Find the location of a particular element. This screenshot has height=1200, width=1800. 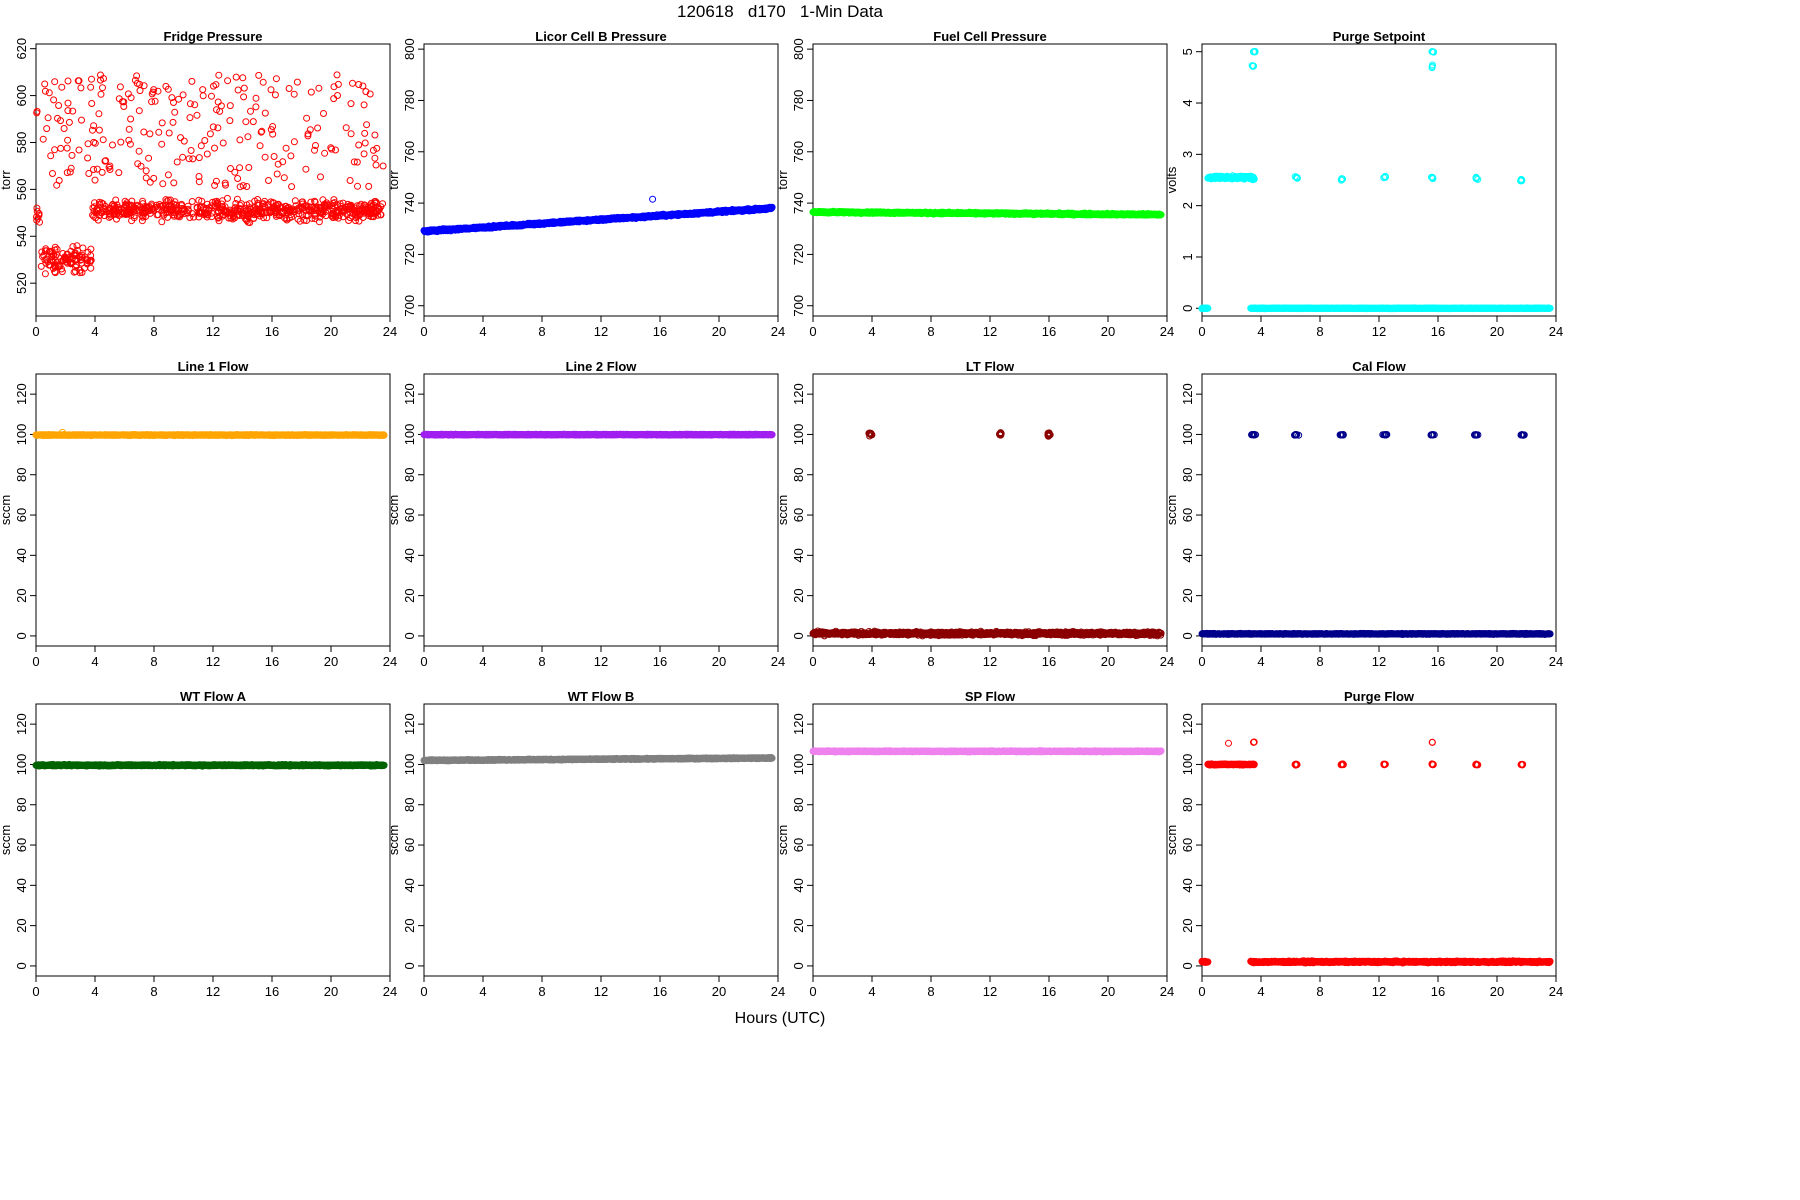

x-tick-label: 16 is located at coordinates (1049, 331).